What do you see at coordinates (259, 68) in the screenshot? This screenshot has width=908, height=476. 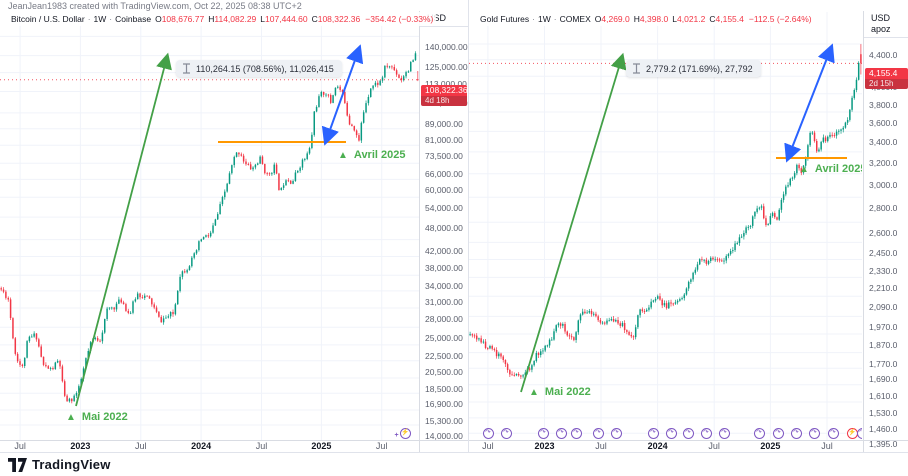 I see `measure-tool-label: 110,264.15 (708.56%), 11,026,415` at bounding box center [259, 68].